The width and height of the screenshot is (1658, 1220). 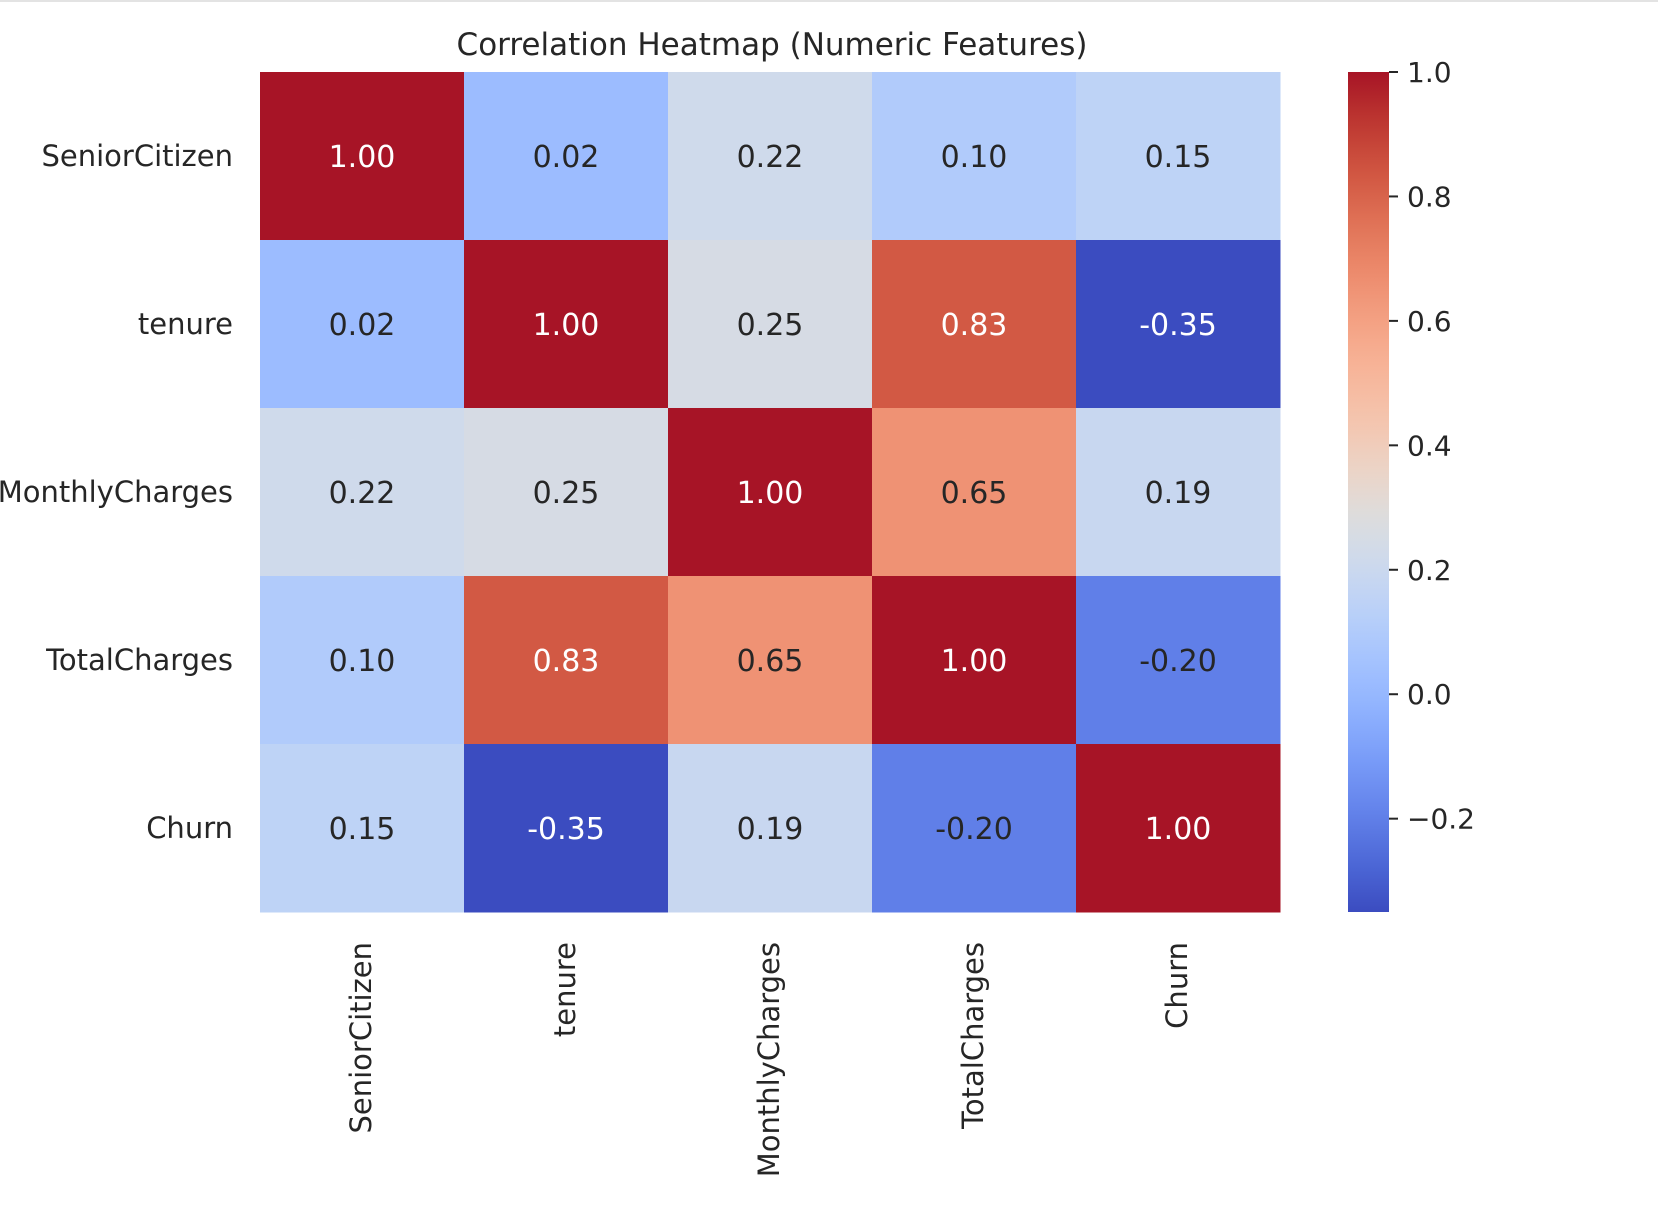 I want to click on y-tick-label: TotalCharges, so click(x=139, y=660).